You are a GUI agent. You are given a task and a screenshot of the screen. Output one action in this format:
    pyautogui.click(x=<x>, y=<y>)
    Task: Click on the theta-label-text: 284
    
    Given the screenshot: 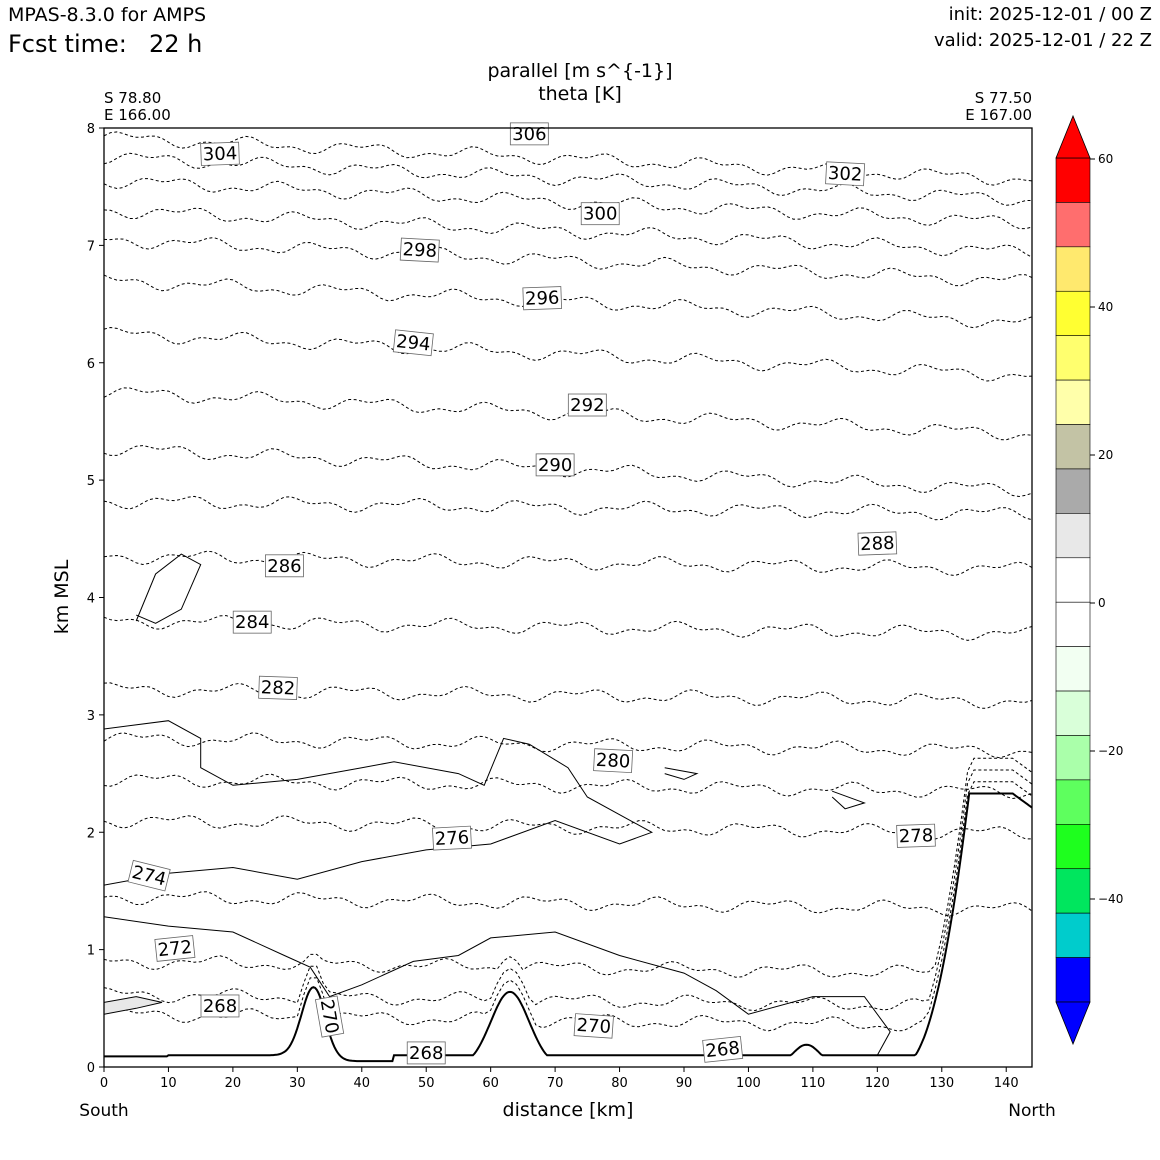 What is the action you would take?
    pyautogui.click(x=252, y=622)
    